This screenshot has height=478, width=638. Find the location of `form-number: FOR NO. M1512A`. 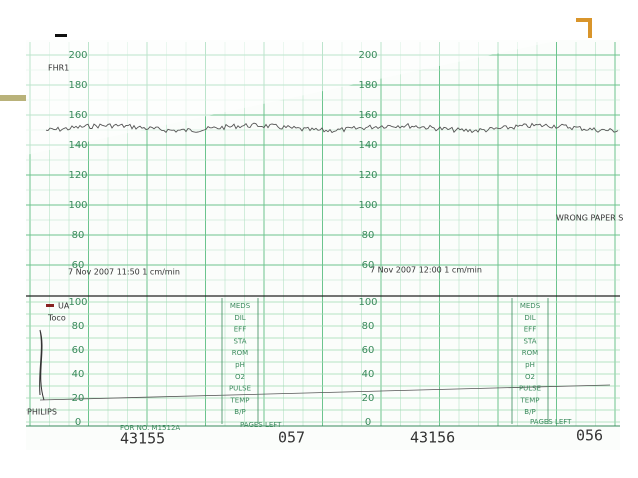

form-number: FOR NO. M1512A is located at coordinates (150, 428).